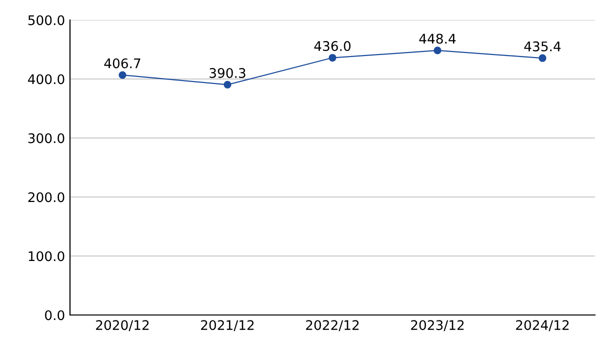  Describe the element at coordinates (227, 326) in the screenshot. I see `x-tick-label: 2021/12` at that location.